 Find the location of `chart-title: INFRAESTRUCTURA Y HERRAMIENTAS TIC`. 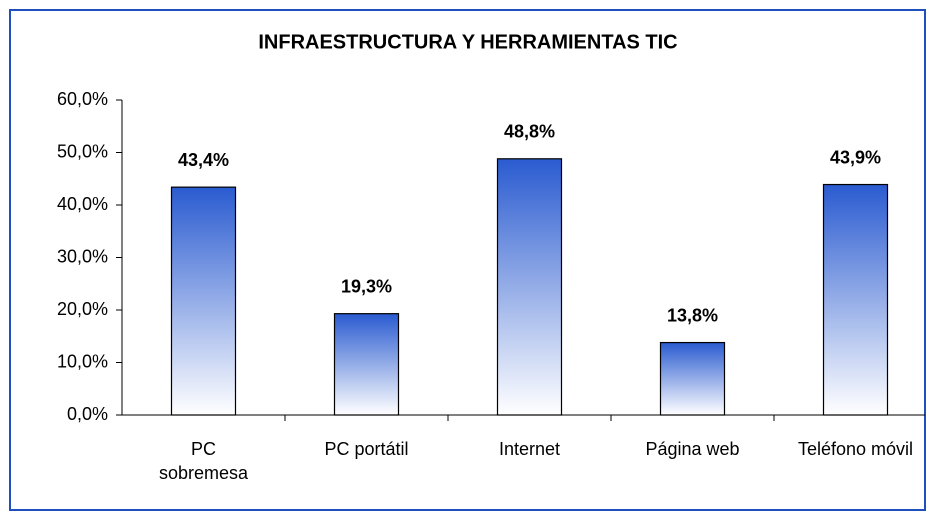

chart-title: INFRAESTRUCTURA Y HERRAMIENTAS TIC is located at coordinates (467, 42).